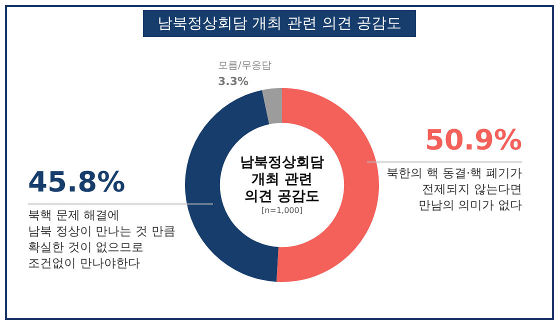 The image size is (559, 325). I want to click on data-label: 45.8%, so click(77, 181).